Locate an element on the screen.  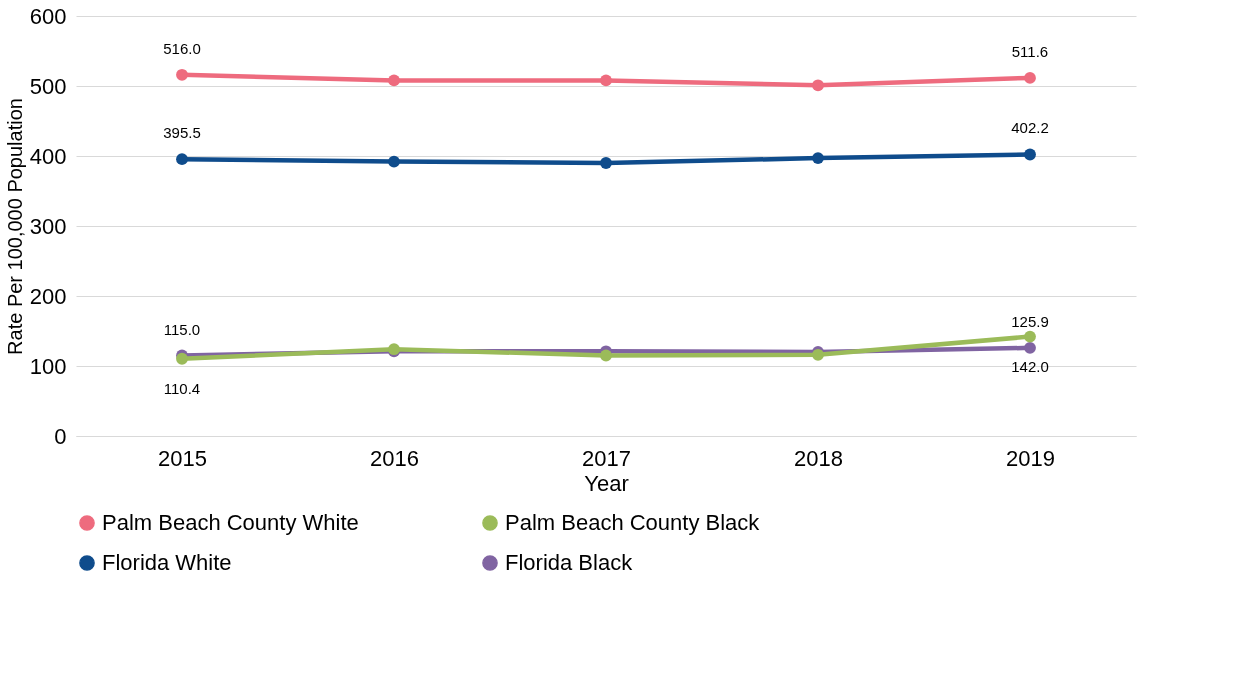
x-tick-label: 2015 is located at coordinates (182, 458).